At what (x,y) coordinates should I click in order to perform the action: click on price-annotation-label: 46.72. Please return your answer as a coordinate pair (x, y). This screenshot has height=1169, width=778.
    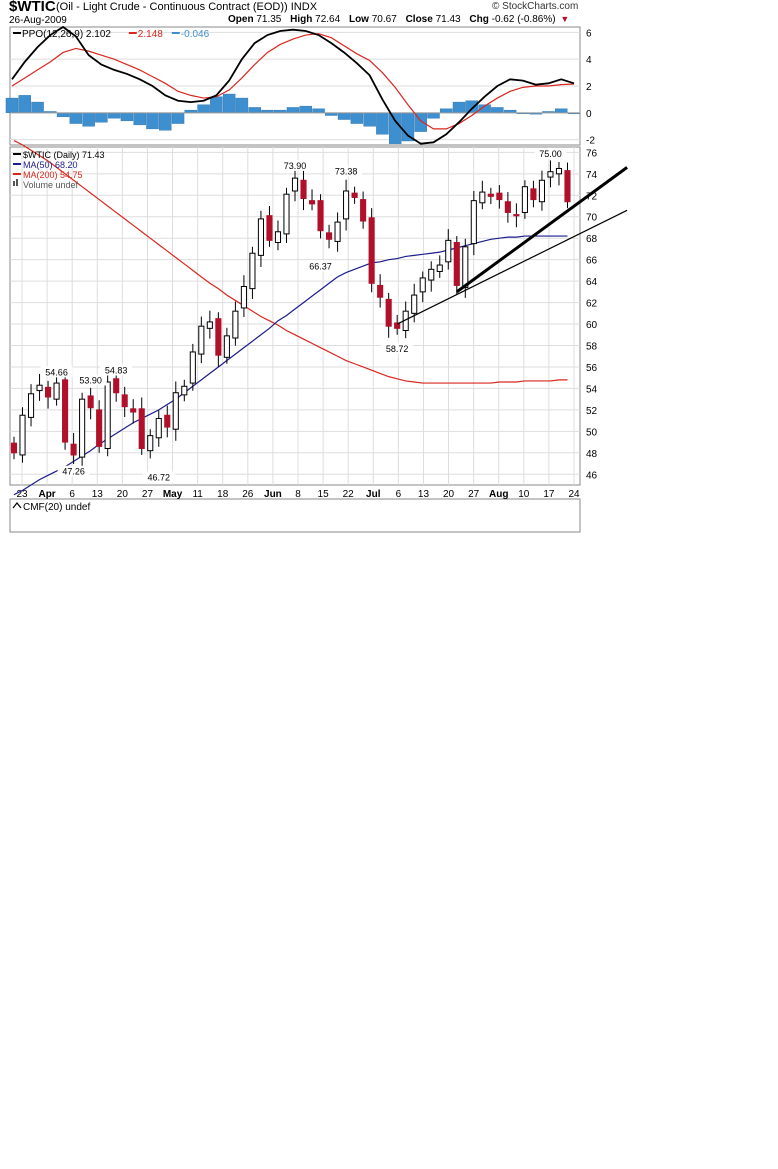
    Looking at the image, I should click on (158, 478).